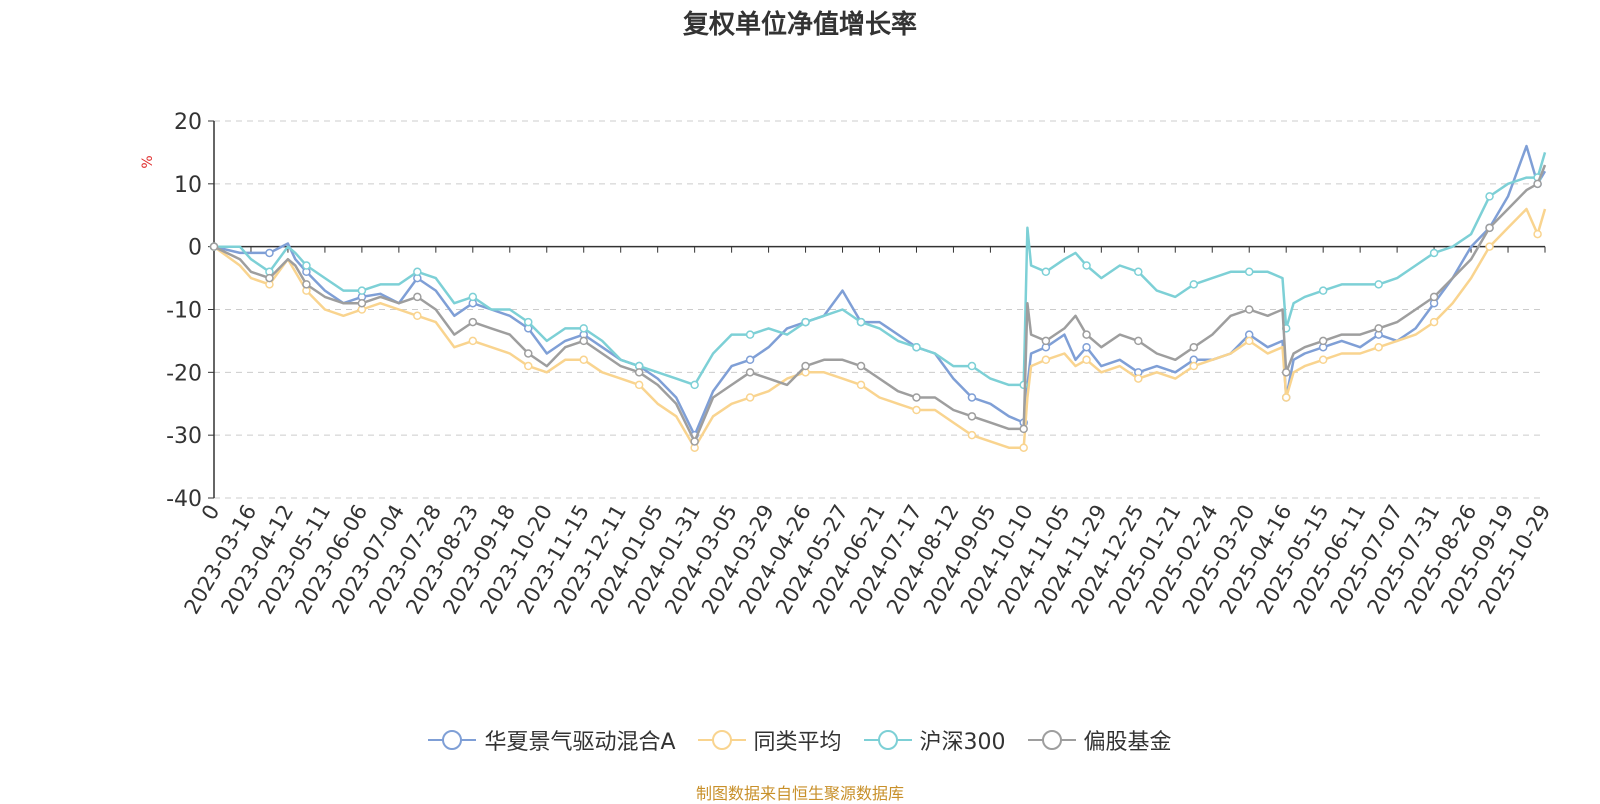 The width and height of the screenshot is (1600, 804). I want to click on legend-item: 华夏景气驱动混合A, so click(552, 740).